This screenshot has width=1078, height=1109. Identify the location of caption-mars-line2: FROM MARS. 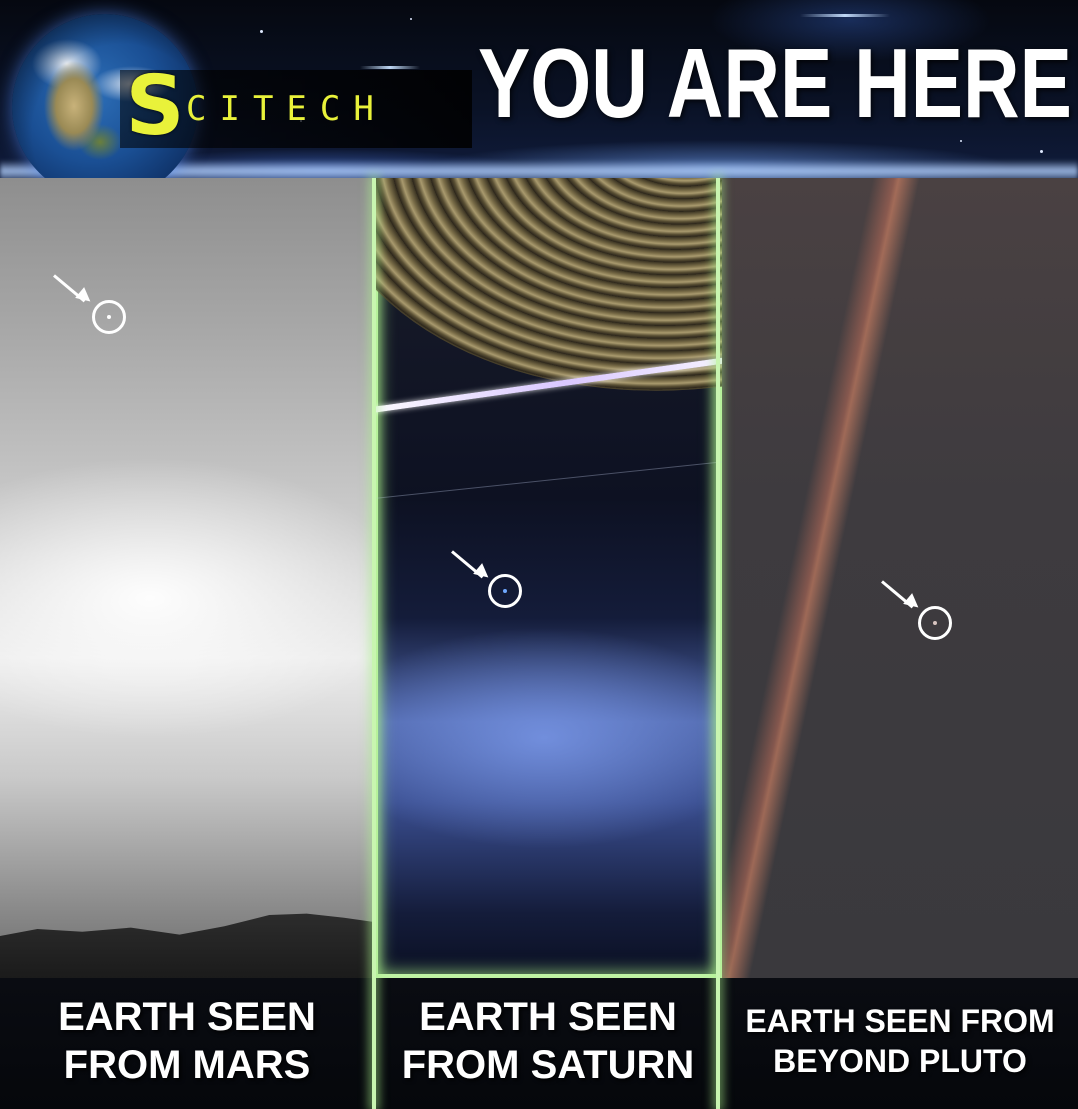
(187, 1065).